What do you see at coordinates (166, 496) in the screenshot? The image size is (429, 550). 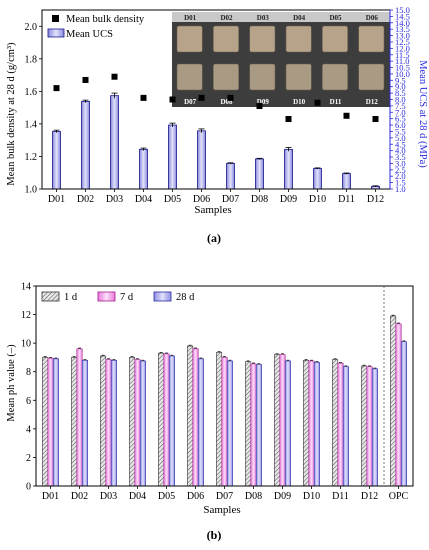 I see `x-tick-label: D05` at bounding box center [166, 496].